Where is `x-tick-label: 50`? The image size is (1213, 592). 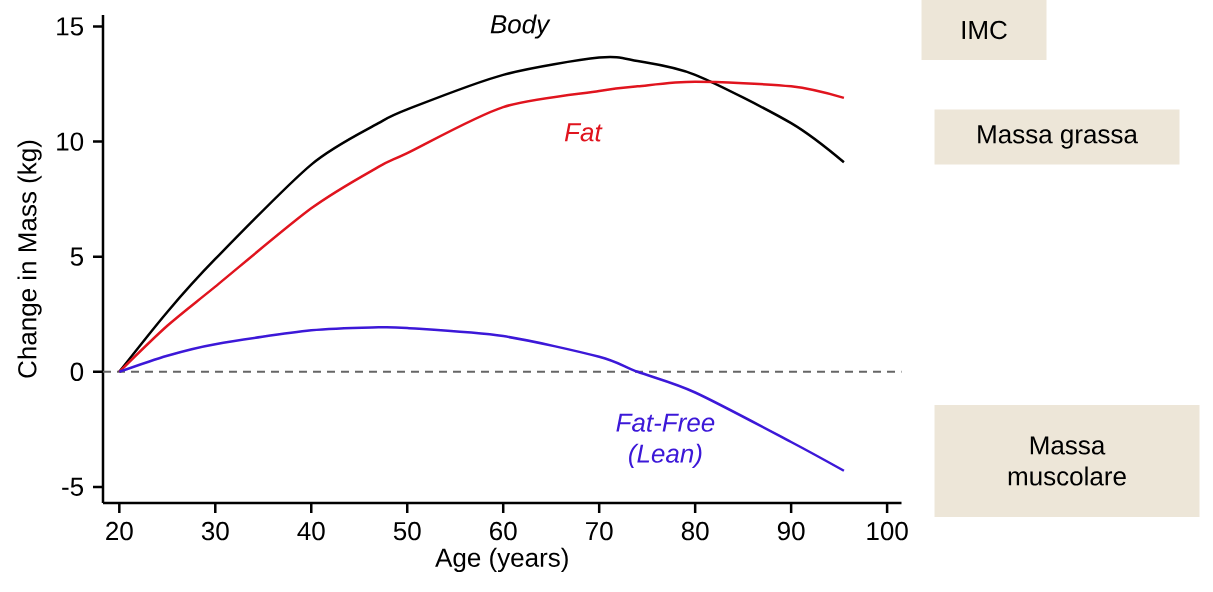 x-tick-label: 50 is located at coordinates (407, 531).